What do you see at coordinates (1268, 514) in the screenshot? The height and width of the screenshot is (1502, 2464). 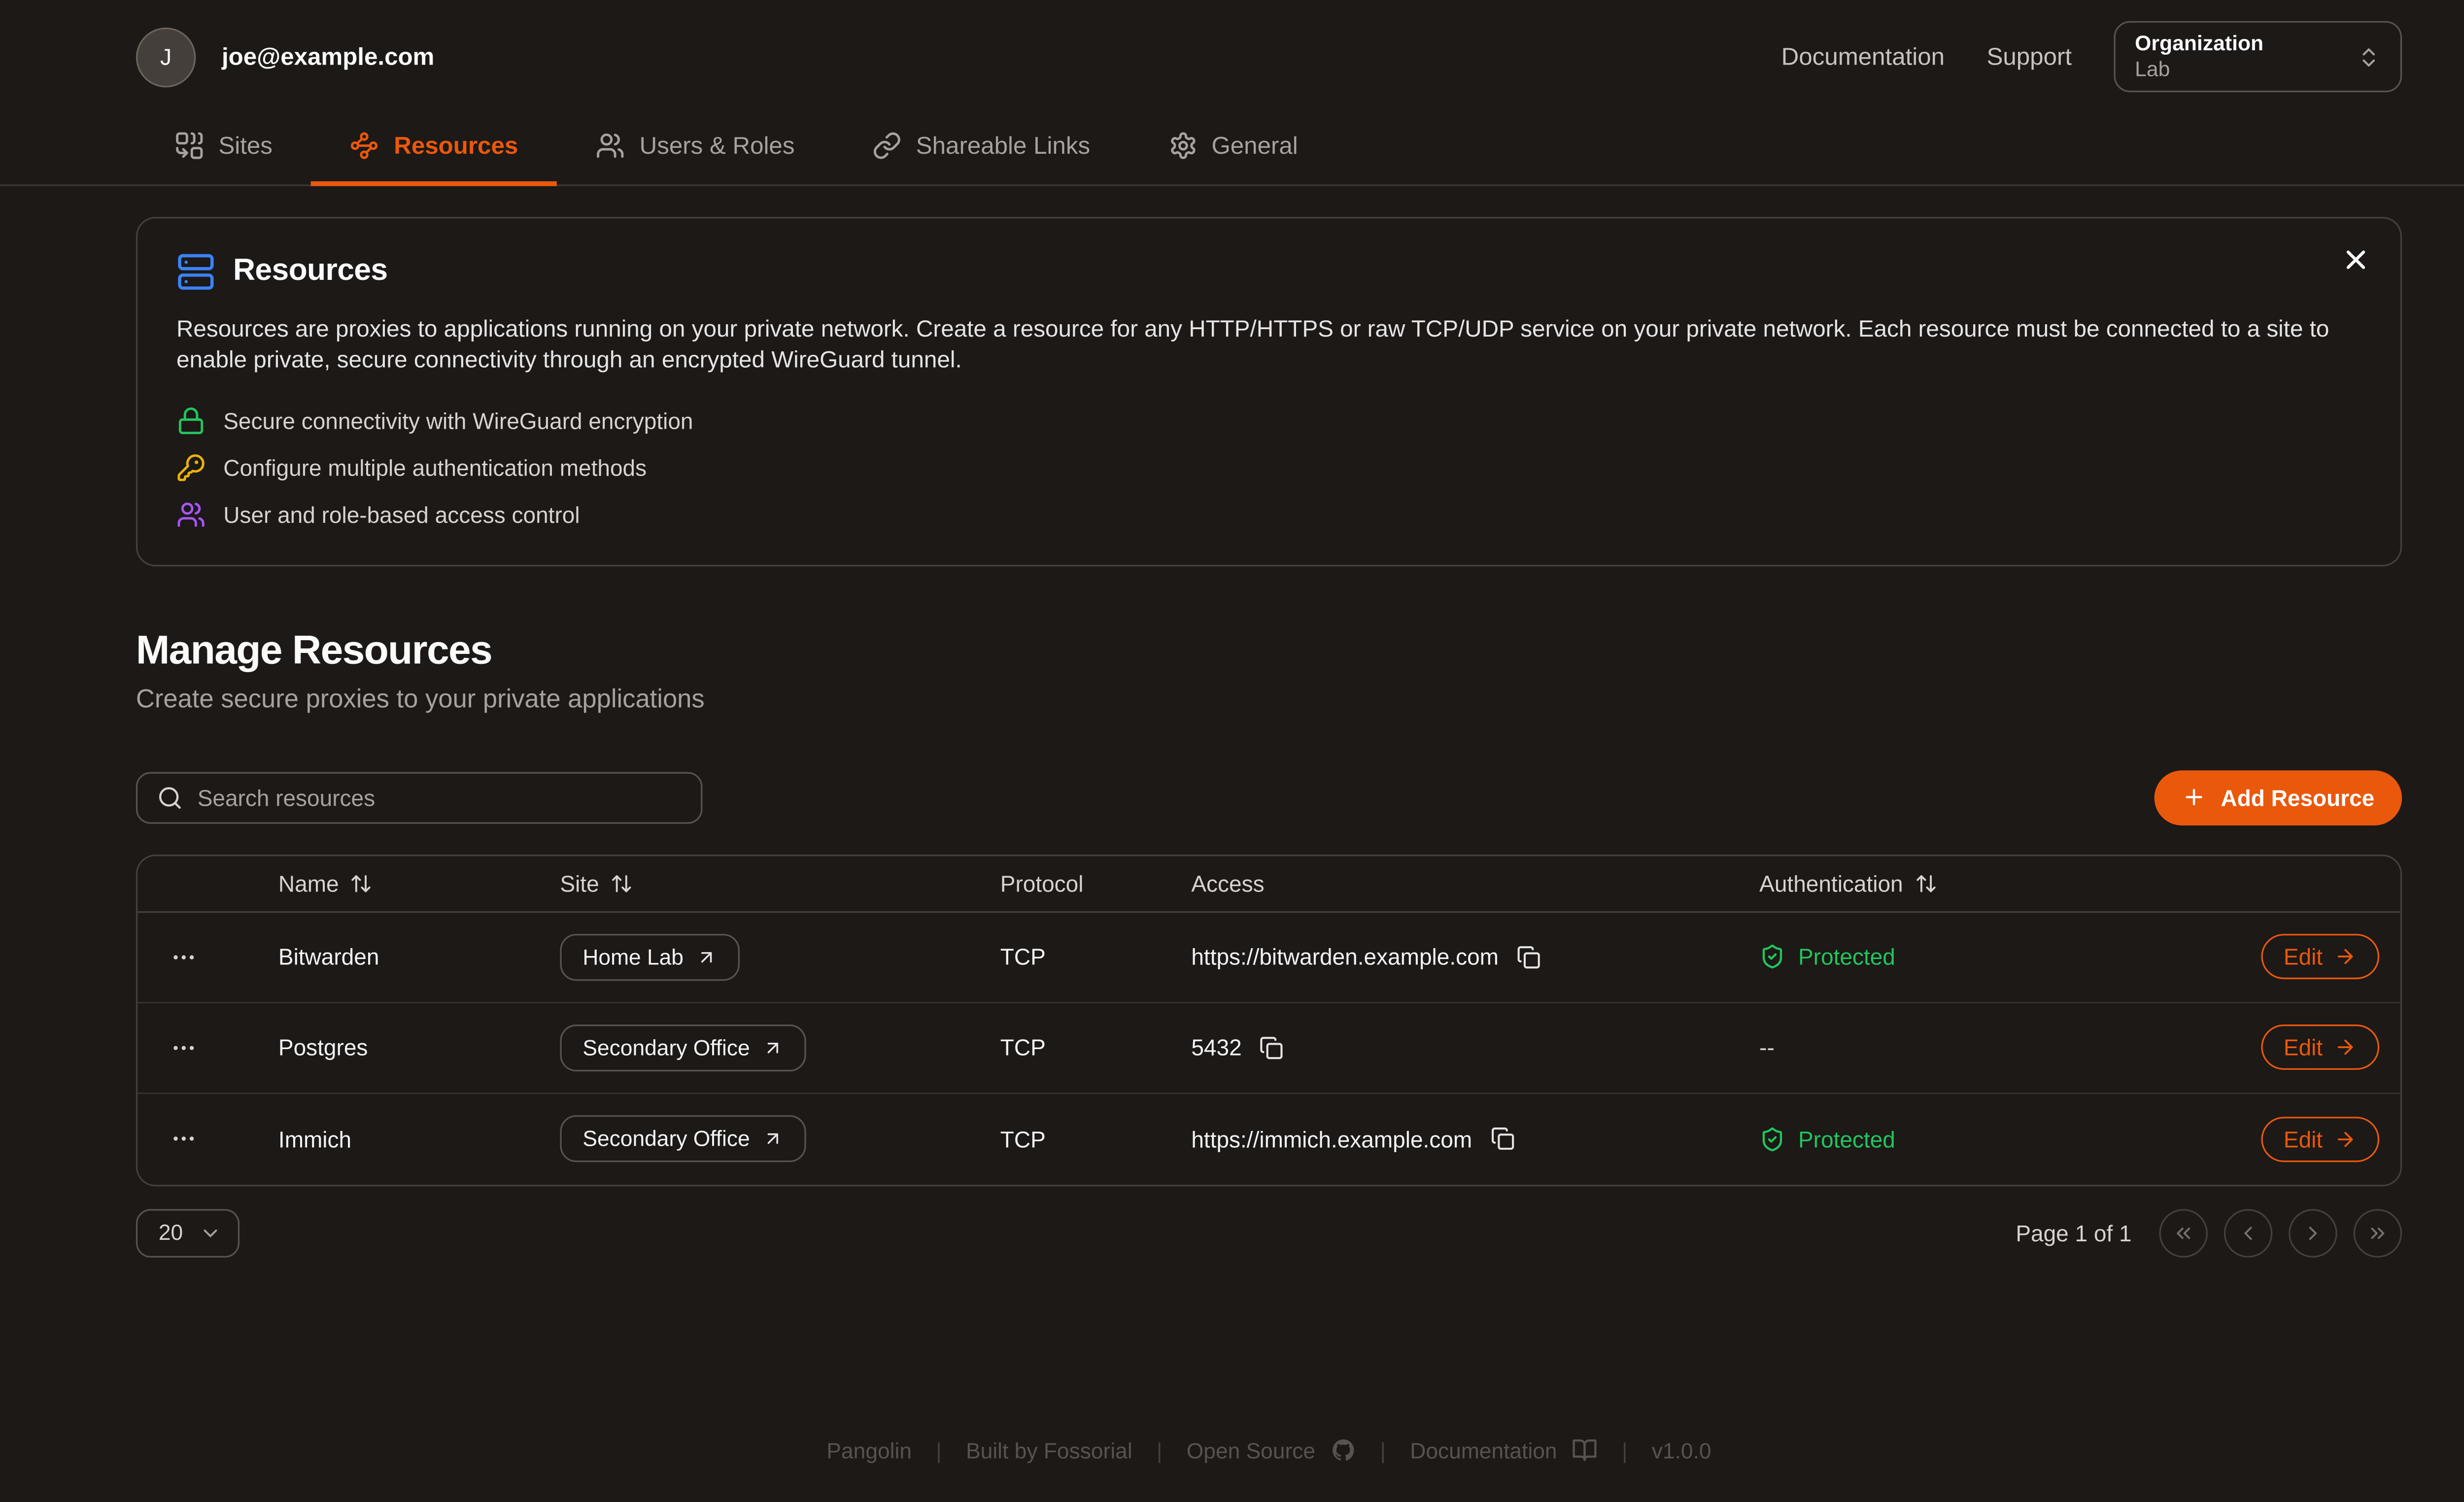 I see `feature-access-control: User and role-based access control` at bounding box center [1268, 514].